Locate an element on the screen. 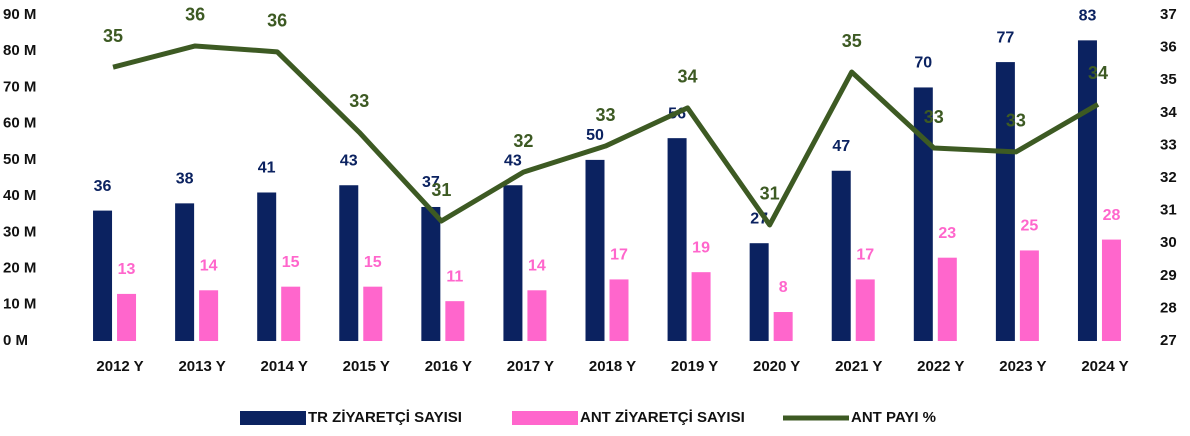 This screenshot has width=1190, height=436. data-label: 77 is located at coordinates (1005, 37).